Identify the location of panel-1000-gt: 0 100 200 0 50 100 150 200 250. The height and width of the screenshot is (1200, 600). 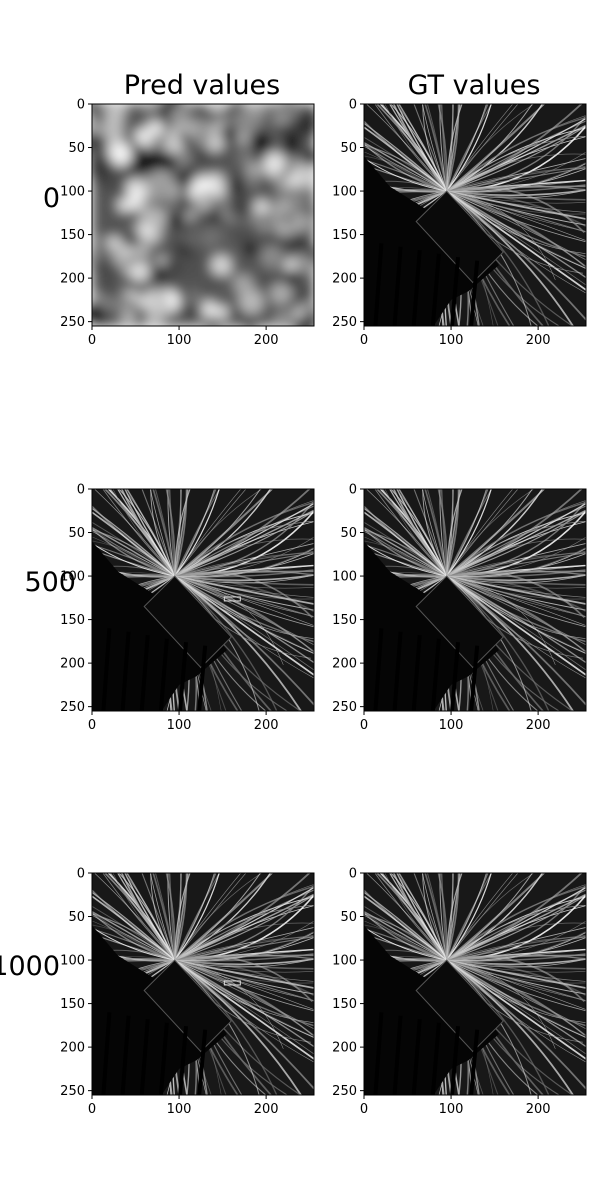
(459, 992).